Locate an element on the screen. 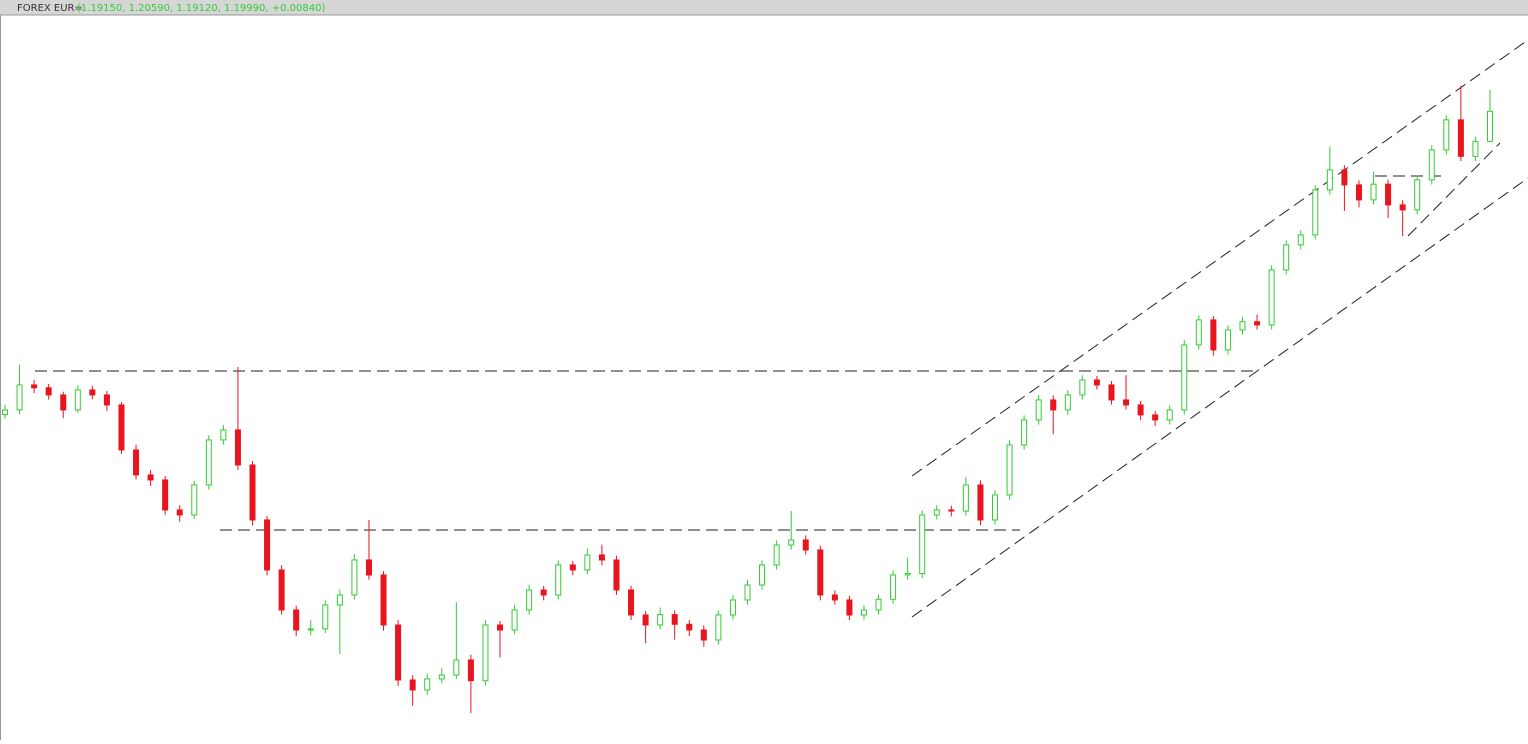 This screenshot has height=744, width=1528. header-bar is located at coordinates (764, 7).